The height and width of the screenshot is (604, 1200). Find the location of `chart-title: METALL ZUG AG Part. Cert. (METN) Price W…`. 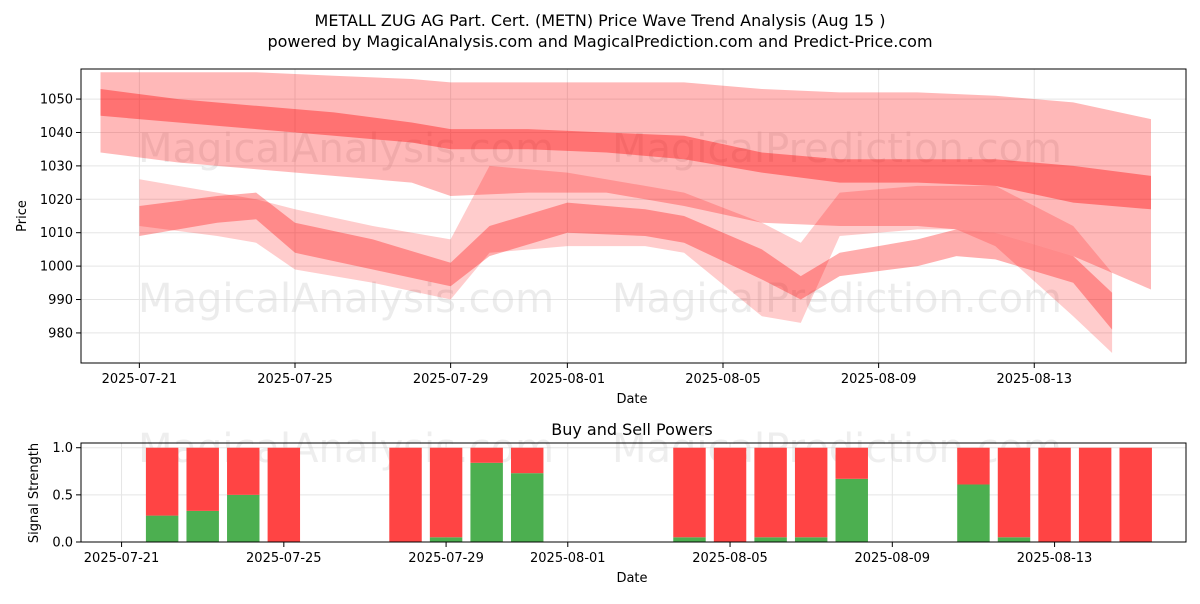

chart-title: METALL ZUG AG Part. Cert. (METN) Price W… is located at coordinates (600, 20).